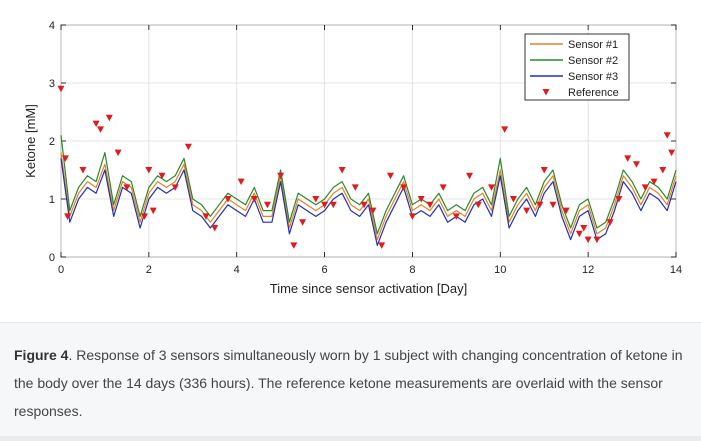 The height and width of the screenshot is (441, 701). Describe the element at coordinates (149, 270) in the screenshot. I see `x-tick-label: 2` at that location.